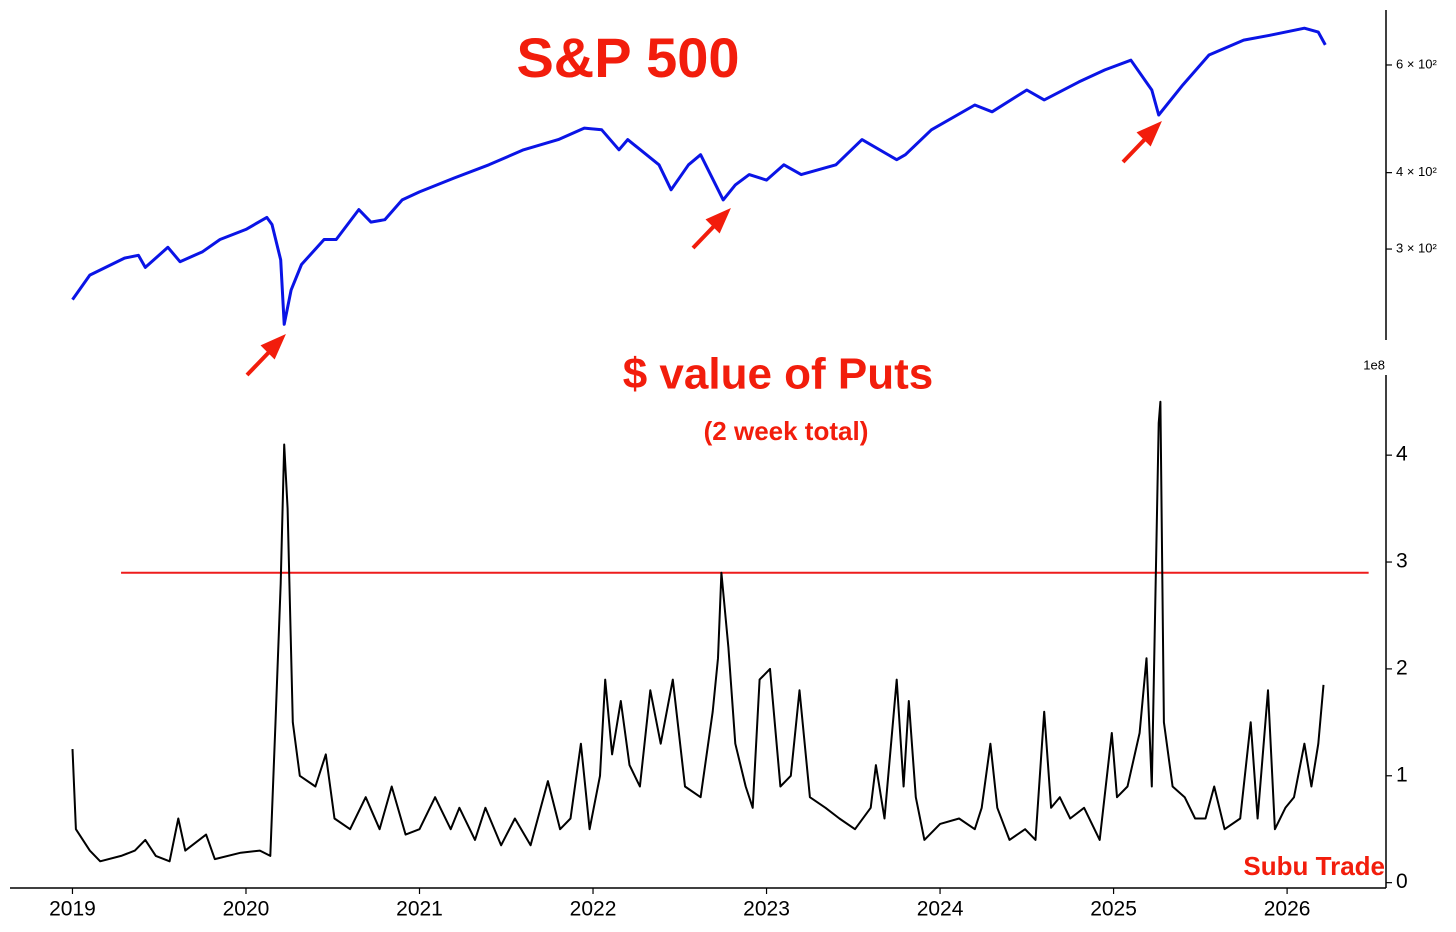 The image size is (1456, 932). I want to click on x-tick-label: 2024, so click(940, 909).